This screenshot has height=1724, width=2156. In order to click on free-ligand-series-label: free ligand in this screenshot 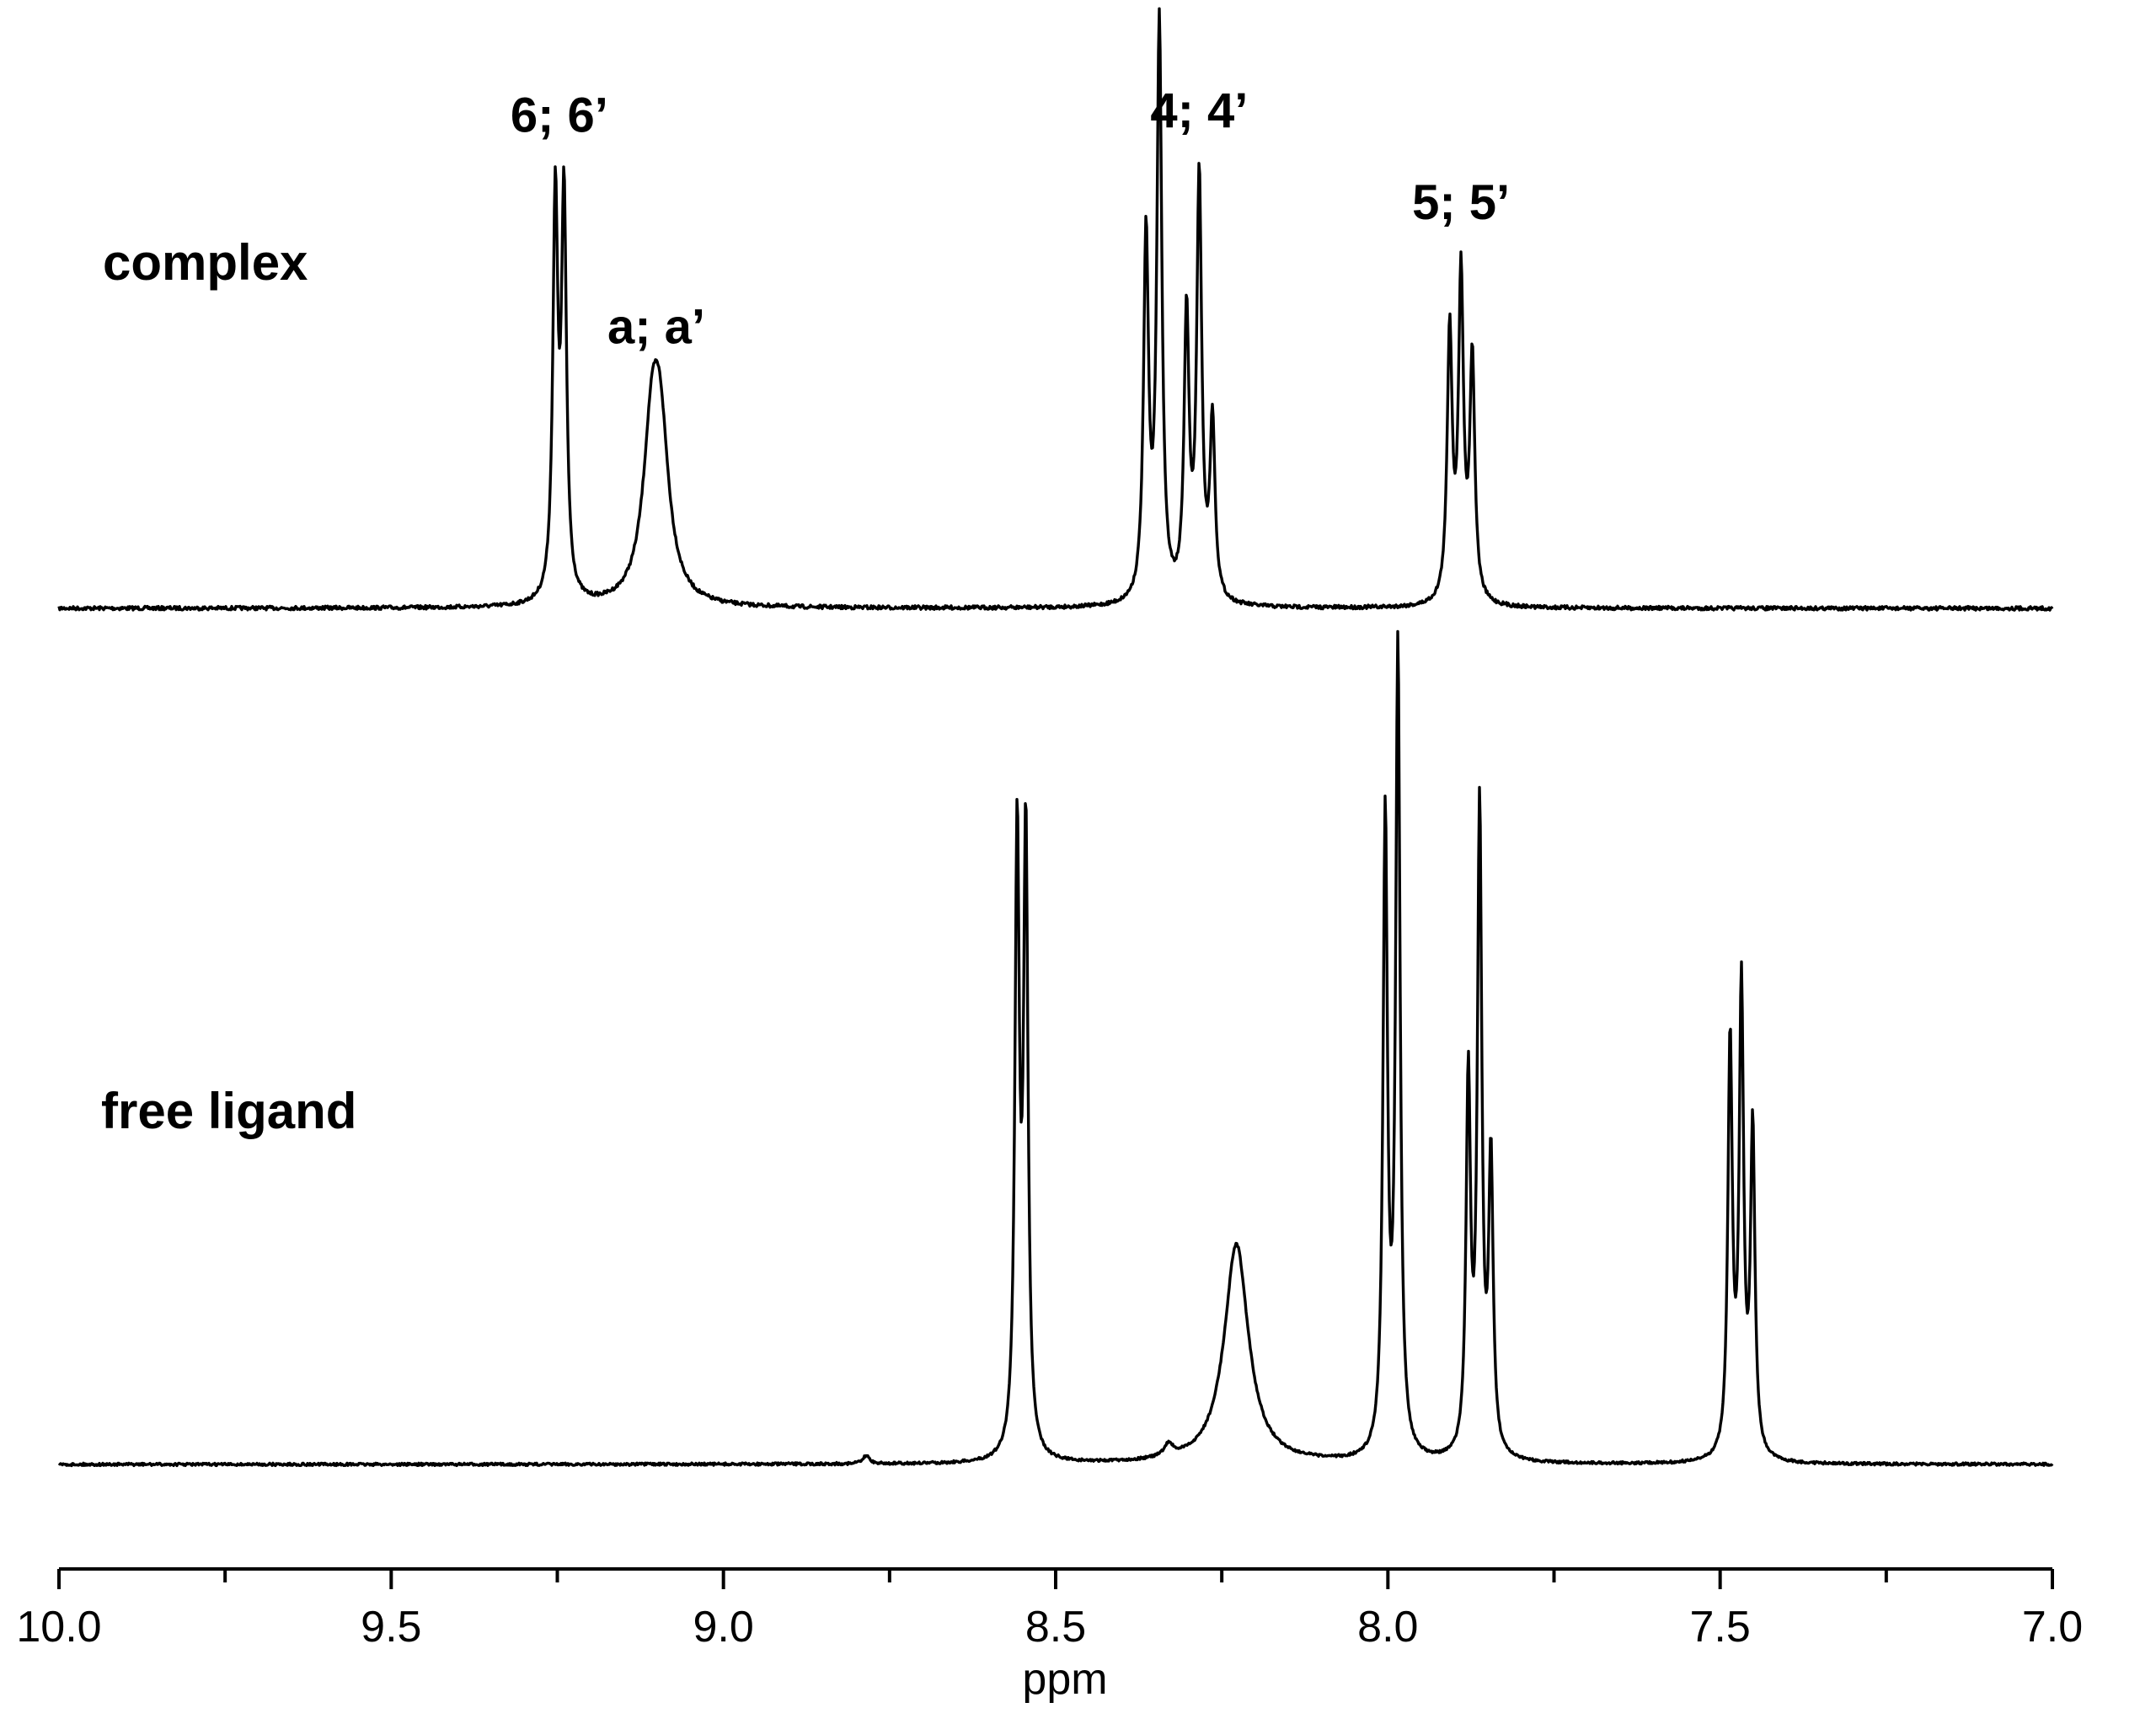, I will do `click(228, 1111)`.